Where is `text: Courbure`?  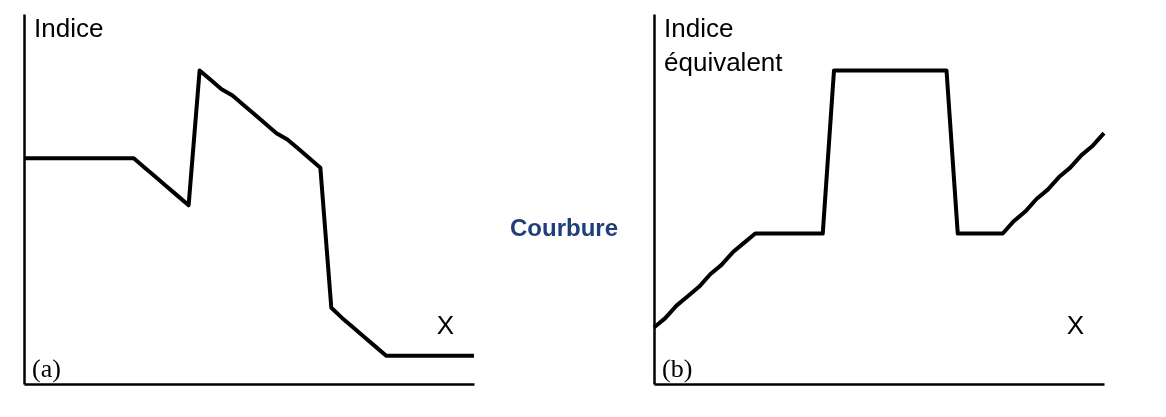
text: Courbure is located at coordinates (564, 227).